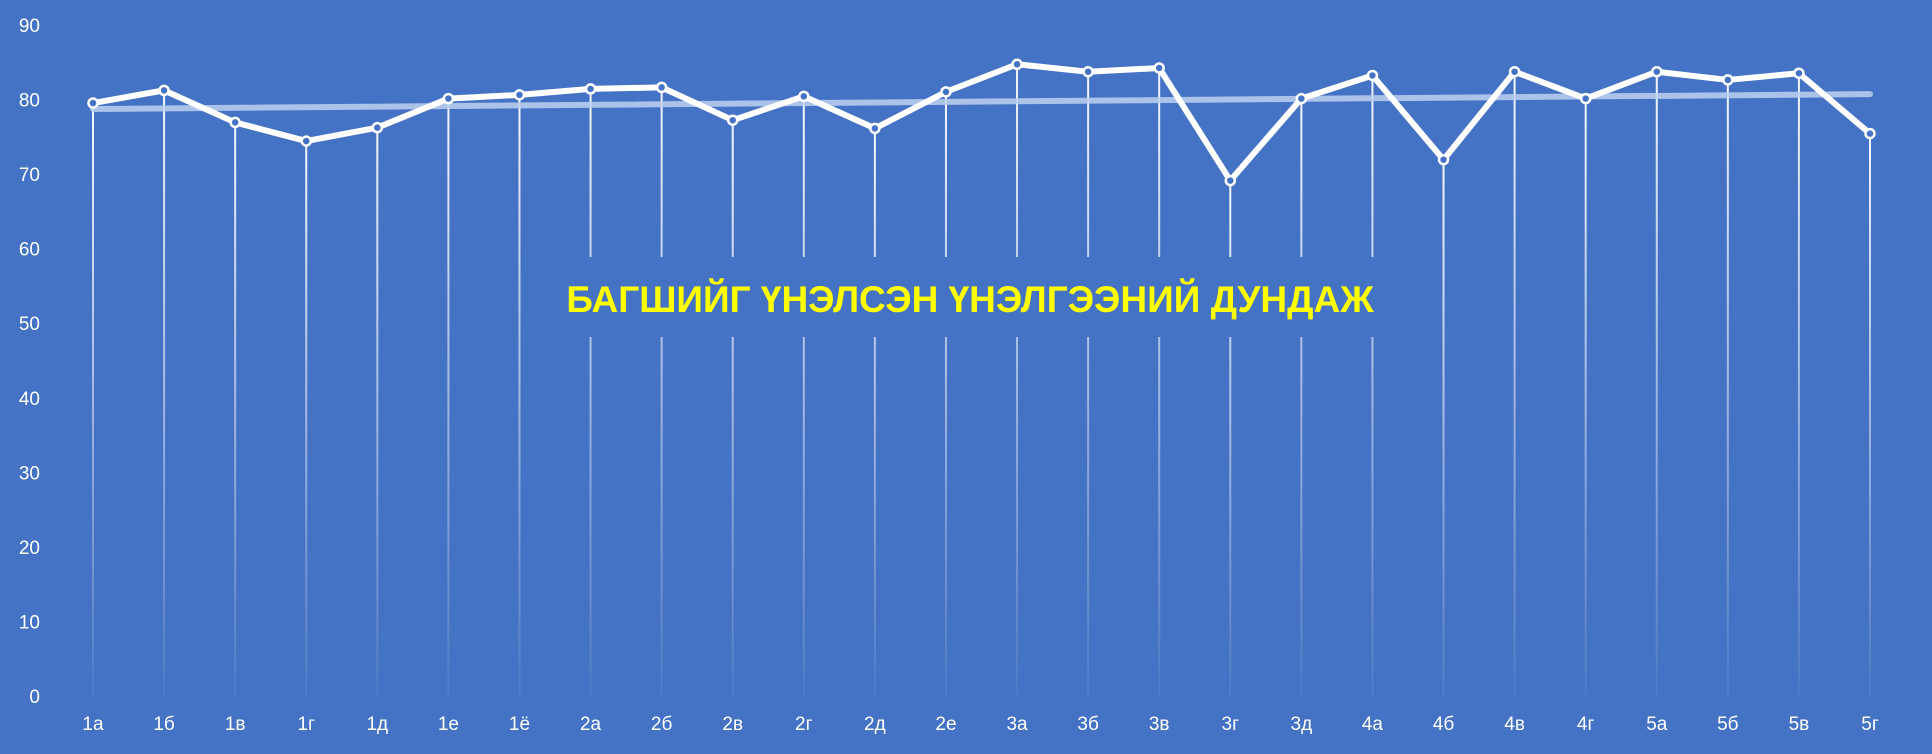 Image resolution: width=1932 pixels, height=754 pixels. Describe the element at coordinates (29, 175) in the screenshot. I see `y-tick-label: 70` at that location.